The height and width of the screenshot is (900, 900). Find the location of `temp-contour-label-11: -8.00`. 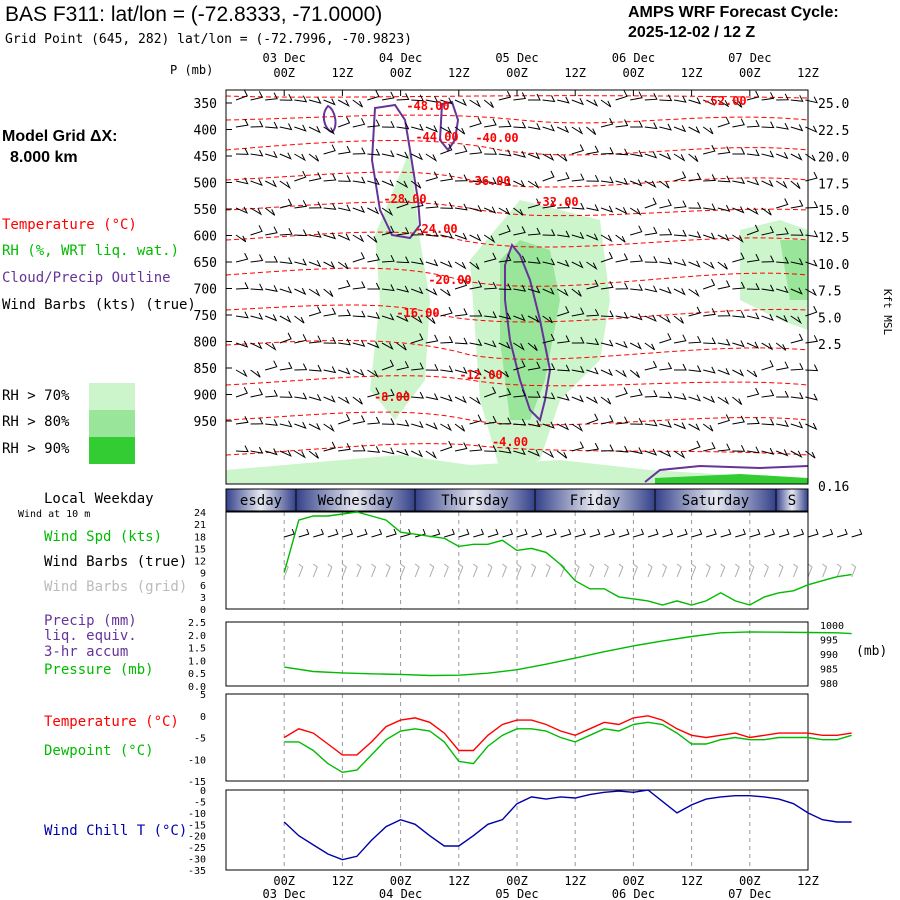

temp-contour-label-11: -8.00 is located at coordinates (392, 397).